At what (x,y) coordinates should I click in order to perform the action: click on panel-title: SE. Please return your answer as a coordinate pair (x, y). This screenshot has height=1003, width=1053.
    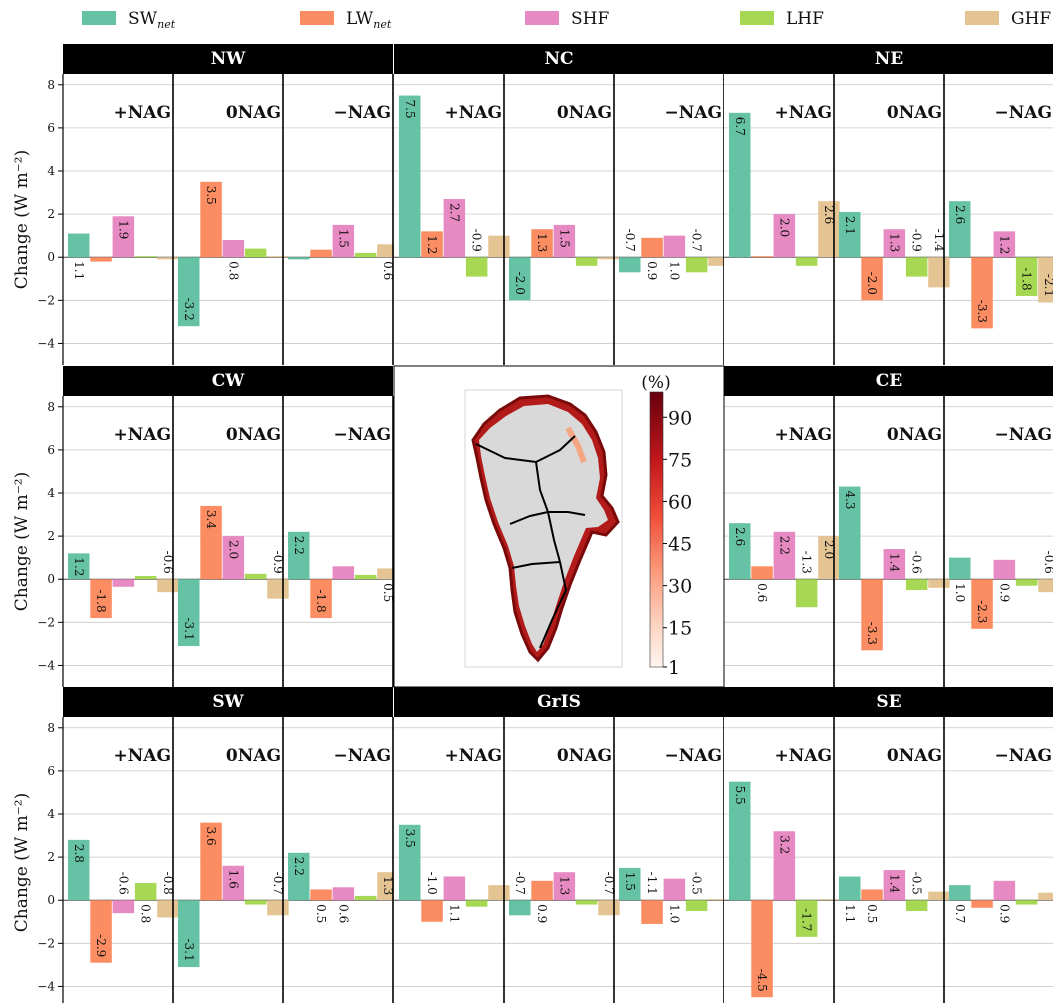
    Looking at the image, I should click on (888, 702).